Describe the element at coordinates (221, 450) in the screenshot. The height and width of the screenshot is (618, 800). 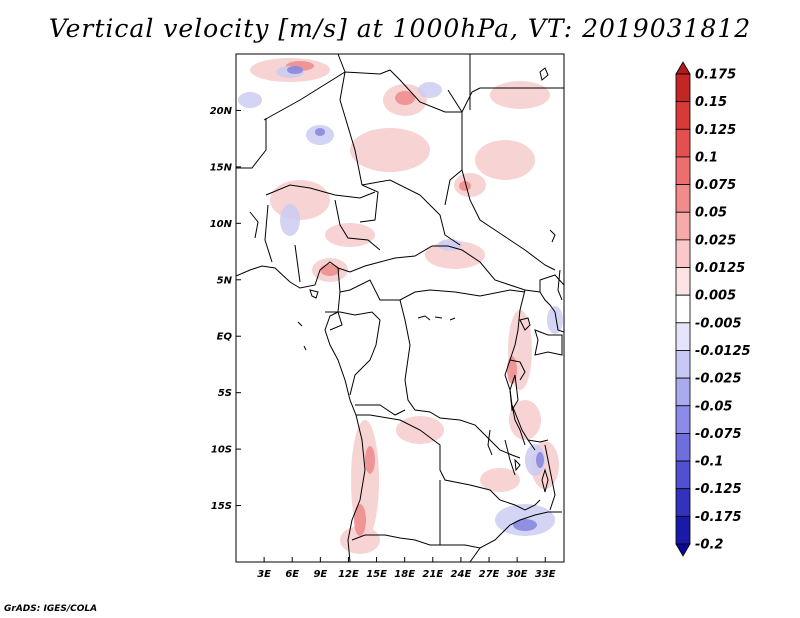
I see `lat-tick-label: 10S` at that location.